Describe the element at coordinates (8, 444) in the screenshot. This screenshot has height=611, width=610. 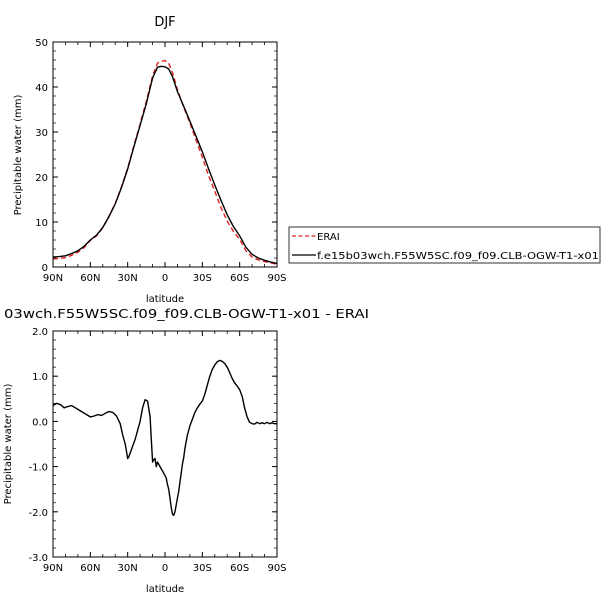
I see `bottom-y-axis-label: Precipitable water (mm)` at that location.